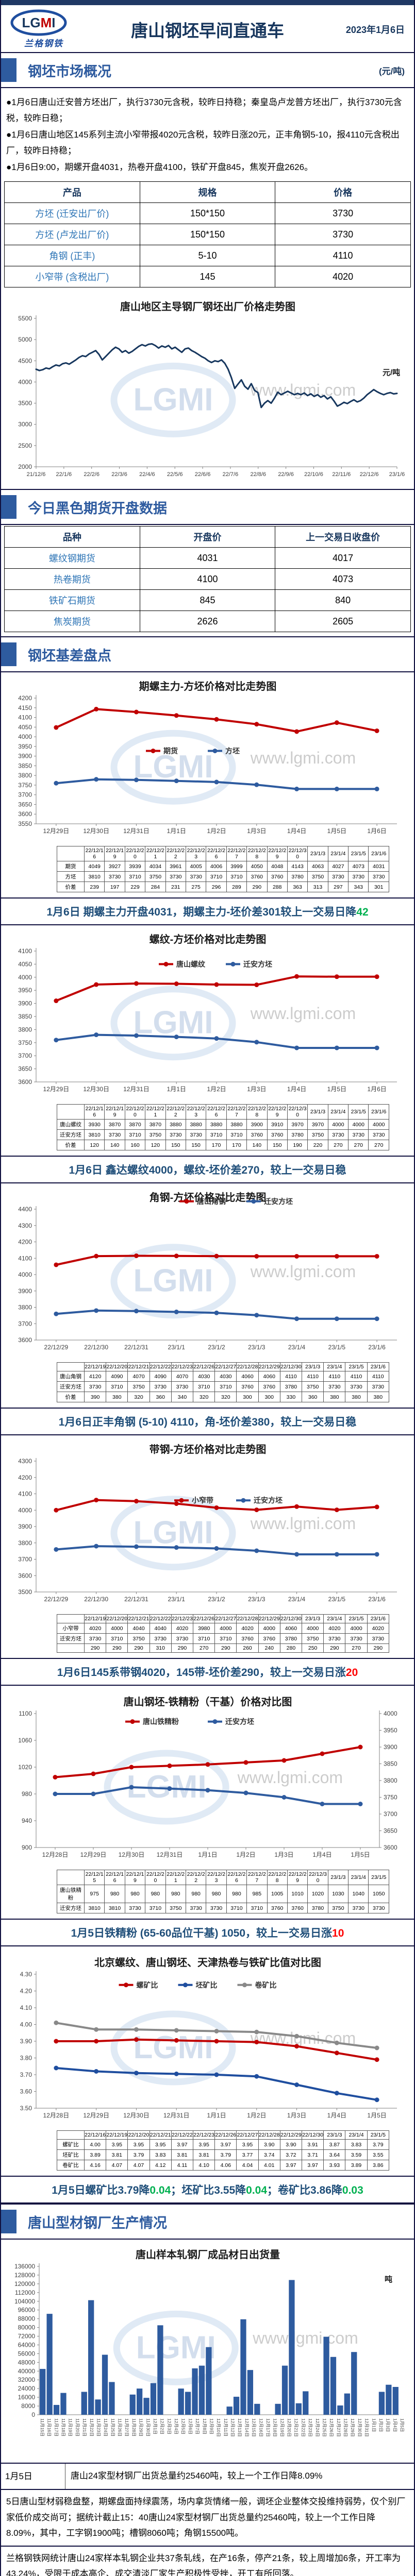 The width and height of the screenshot is (415, 2576). What do you see at coordinates (331, 2427) in the screenshot?
I see `svg-text: 12月26日` at bounding box center [331, 2427].